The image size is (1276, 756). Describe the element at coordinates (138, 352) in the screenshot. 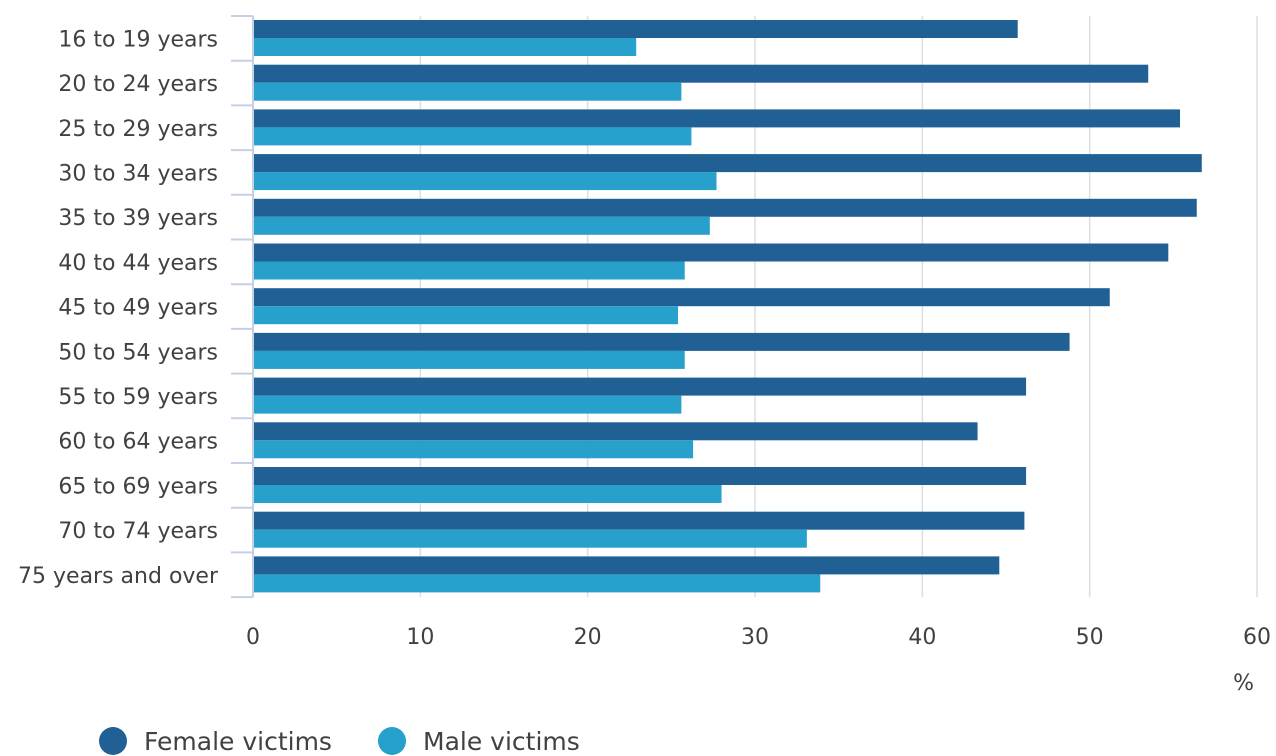

I see `category-label: 50 to 54 years` at that location.